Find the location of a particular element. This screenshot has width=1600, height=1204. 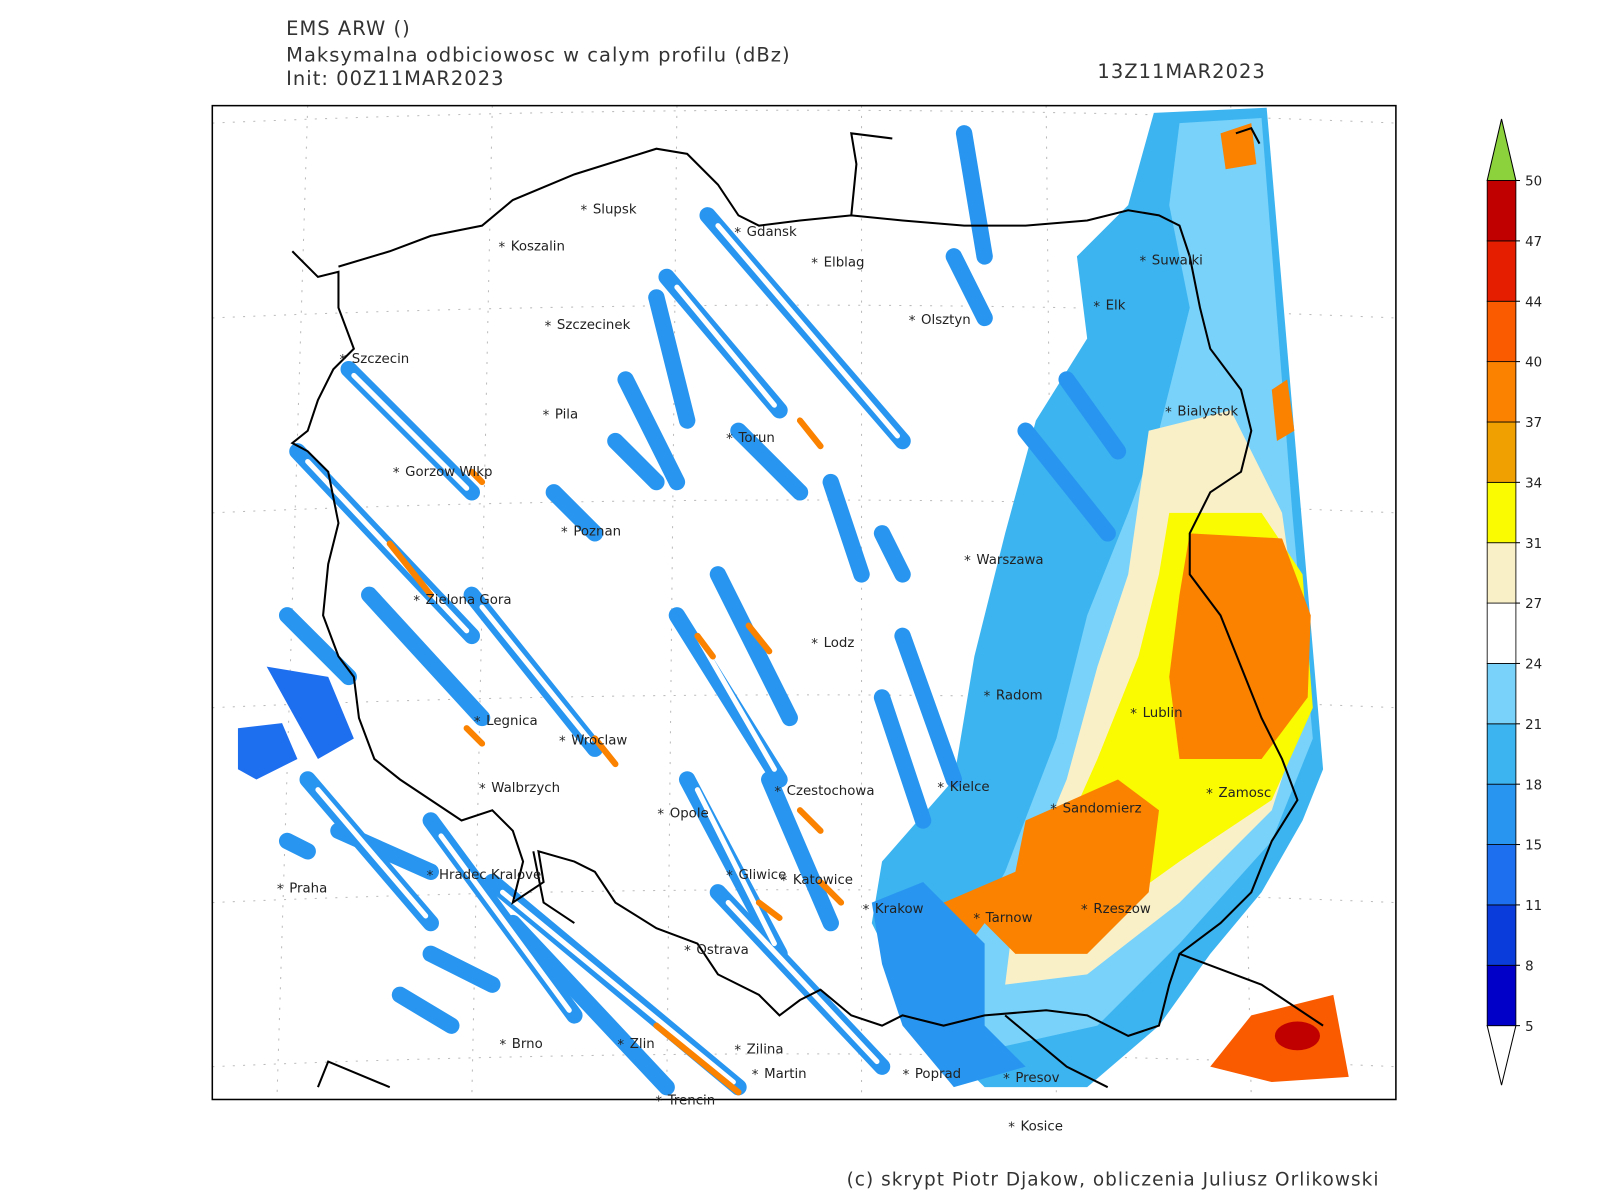

city-label: Rzeszow is located at coordinates (1122, 909).